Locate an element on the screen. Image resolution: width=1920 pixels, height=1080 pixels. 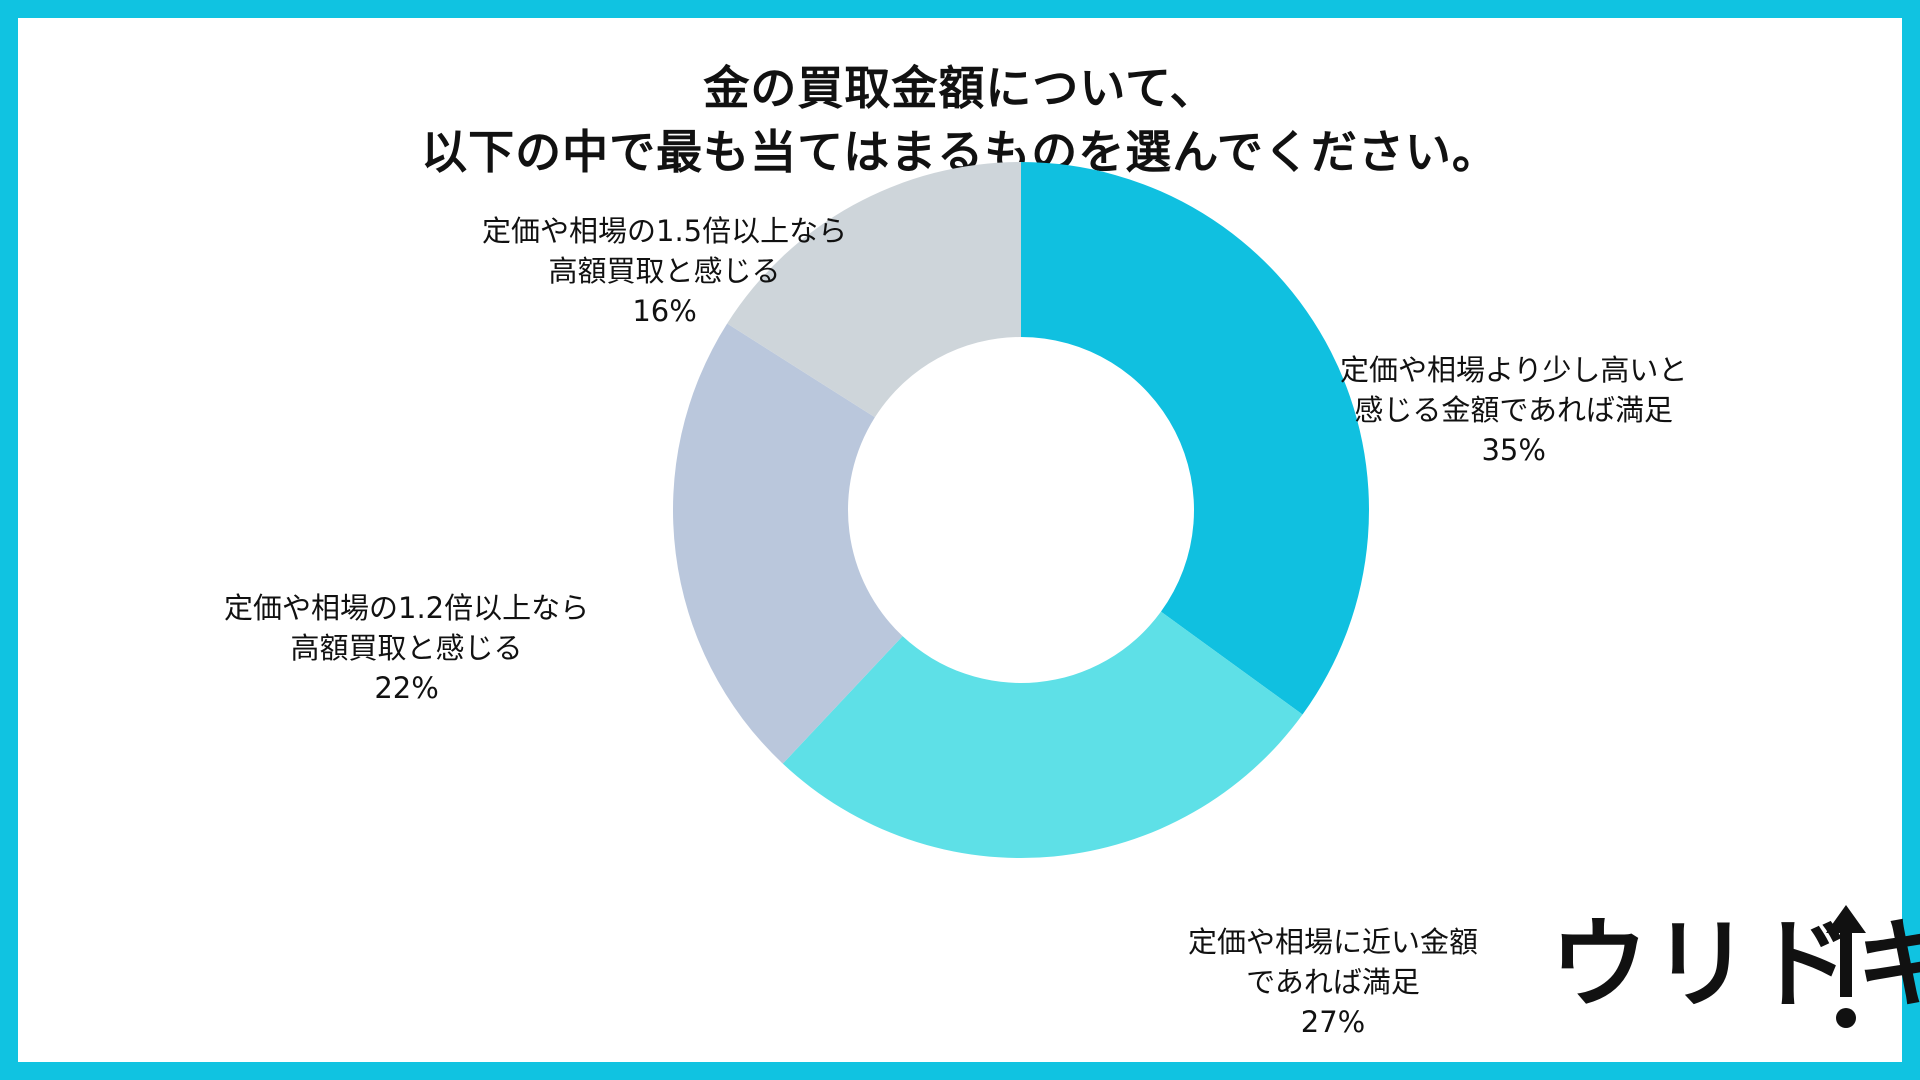
slice-label-3-line-1: 定価や相場の1.5倍以上なら is located at coordinates (665, 231).